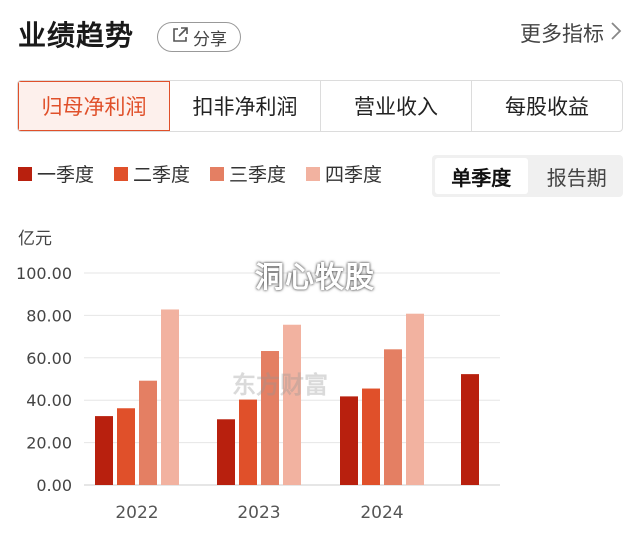 The image size is (640, 543). I want to click on page-title: 业绩趋势, so click(76, 35).